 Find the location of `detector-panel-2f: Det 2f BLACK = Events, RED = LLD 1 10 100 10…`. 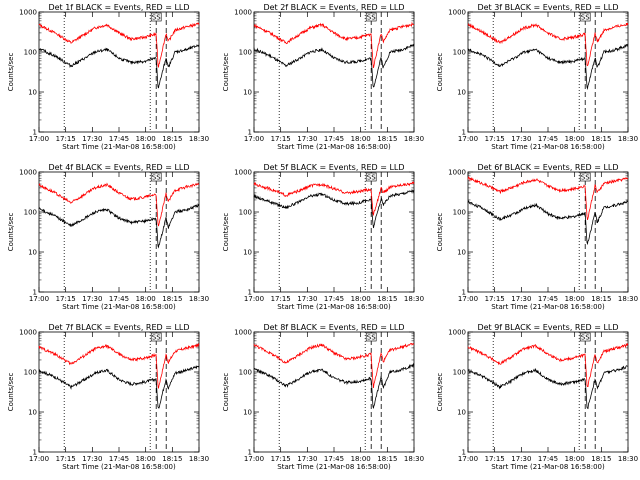

detector-panel-2f: Det 2f BLACK = Events, RED = LLD 1 10 100 10… is located at coordinates (323, 77).